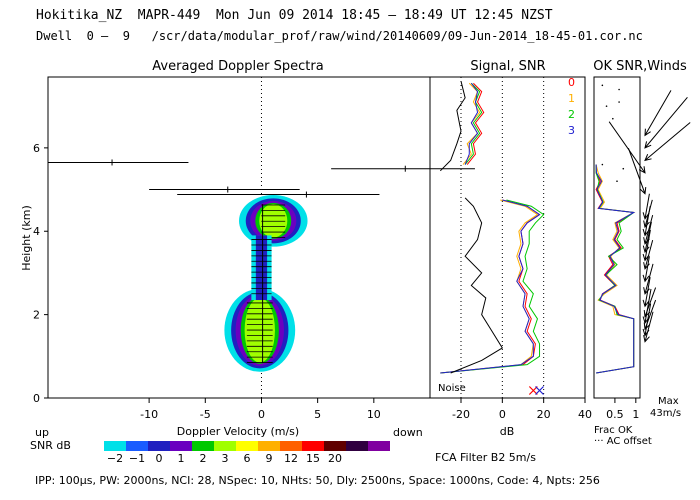 The image size is (700, 500). I want to click on ok-snr-winds-panel: 0.5 1, so click(642, 248).